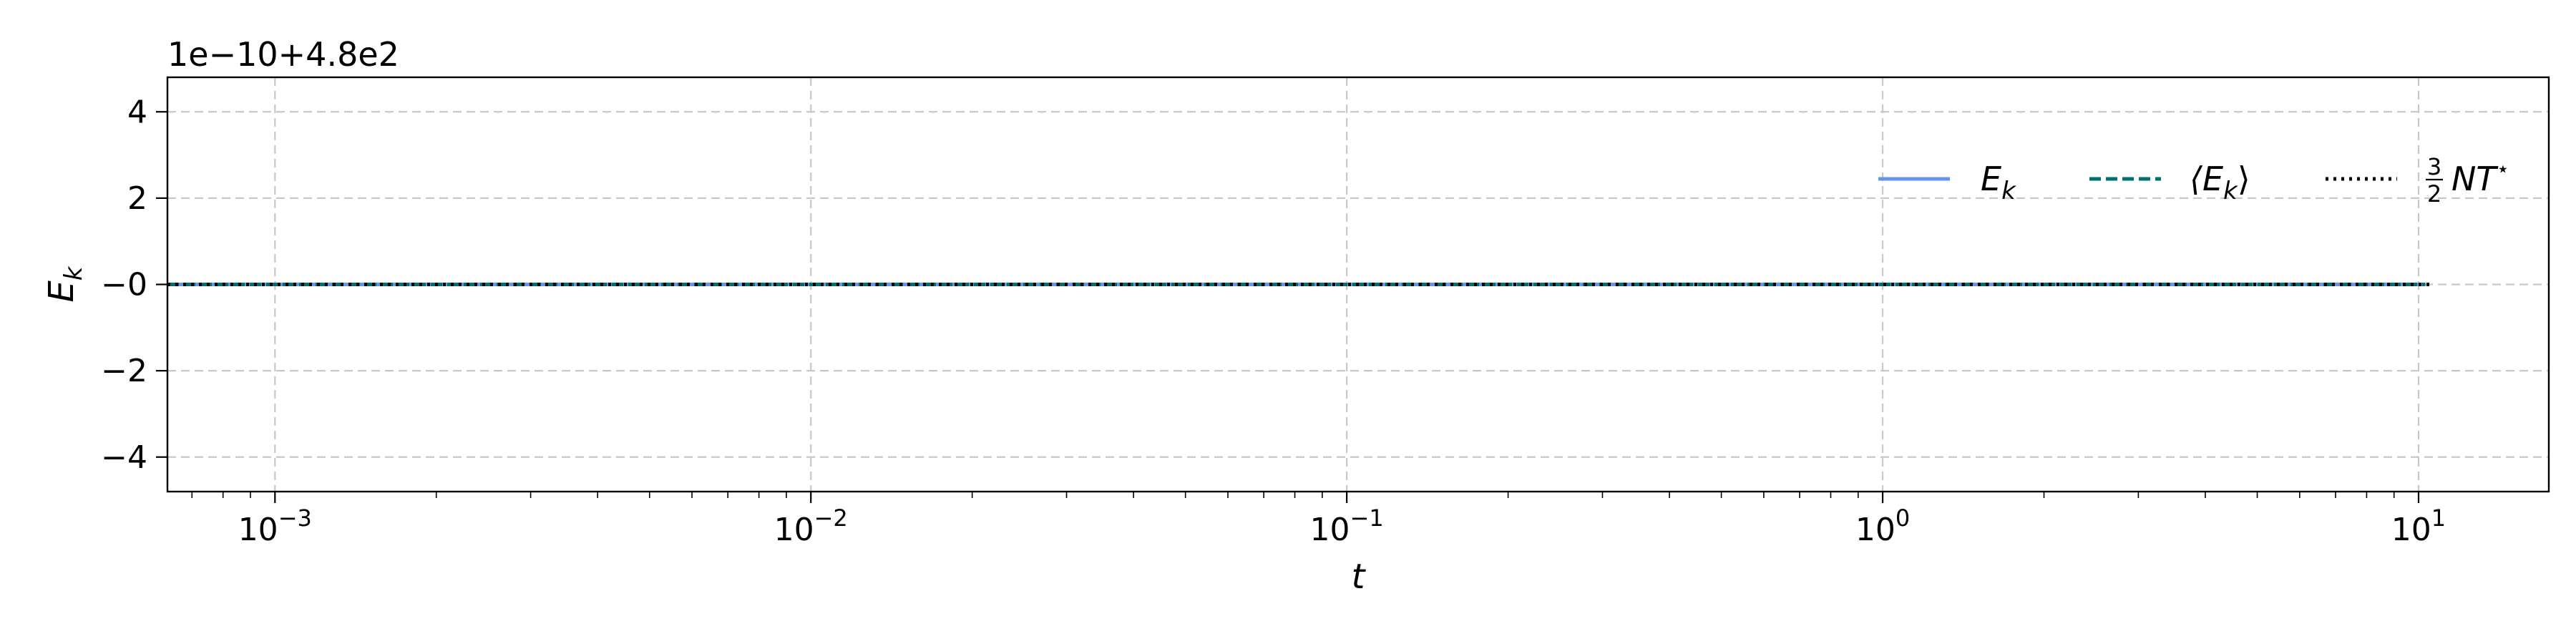  I want to click on x-tick-exponent: −3, so click(295, 518).